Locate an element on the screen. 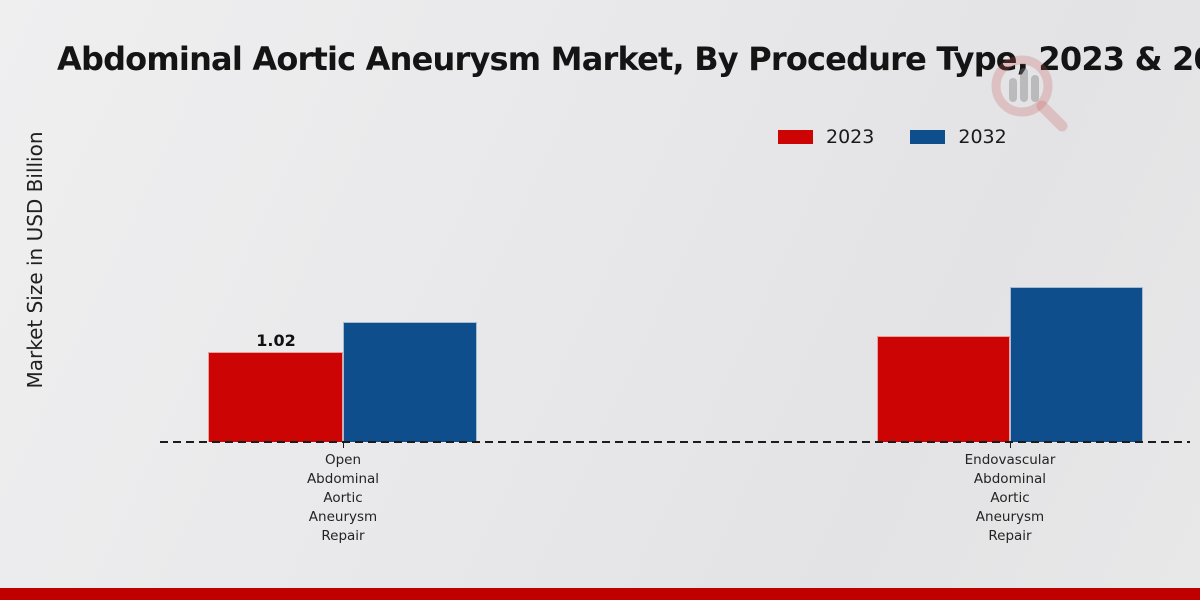  category-label-open: Open Abdominal Aortic Aneurysm Repair is located at coordinates (343, 498).